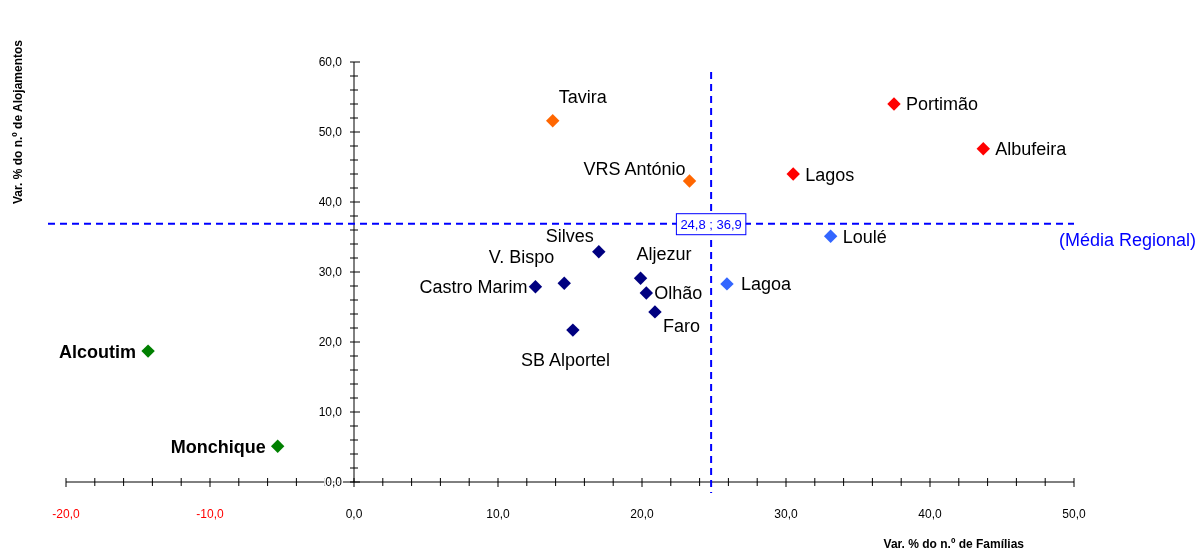 This screenshot has width=1199, height=553. I want to click on x-tick-label: -10,0, so click(210, 514).